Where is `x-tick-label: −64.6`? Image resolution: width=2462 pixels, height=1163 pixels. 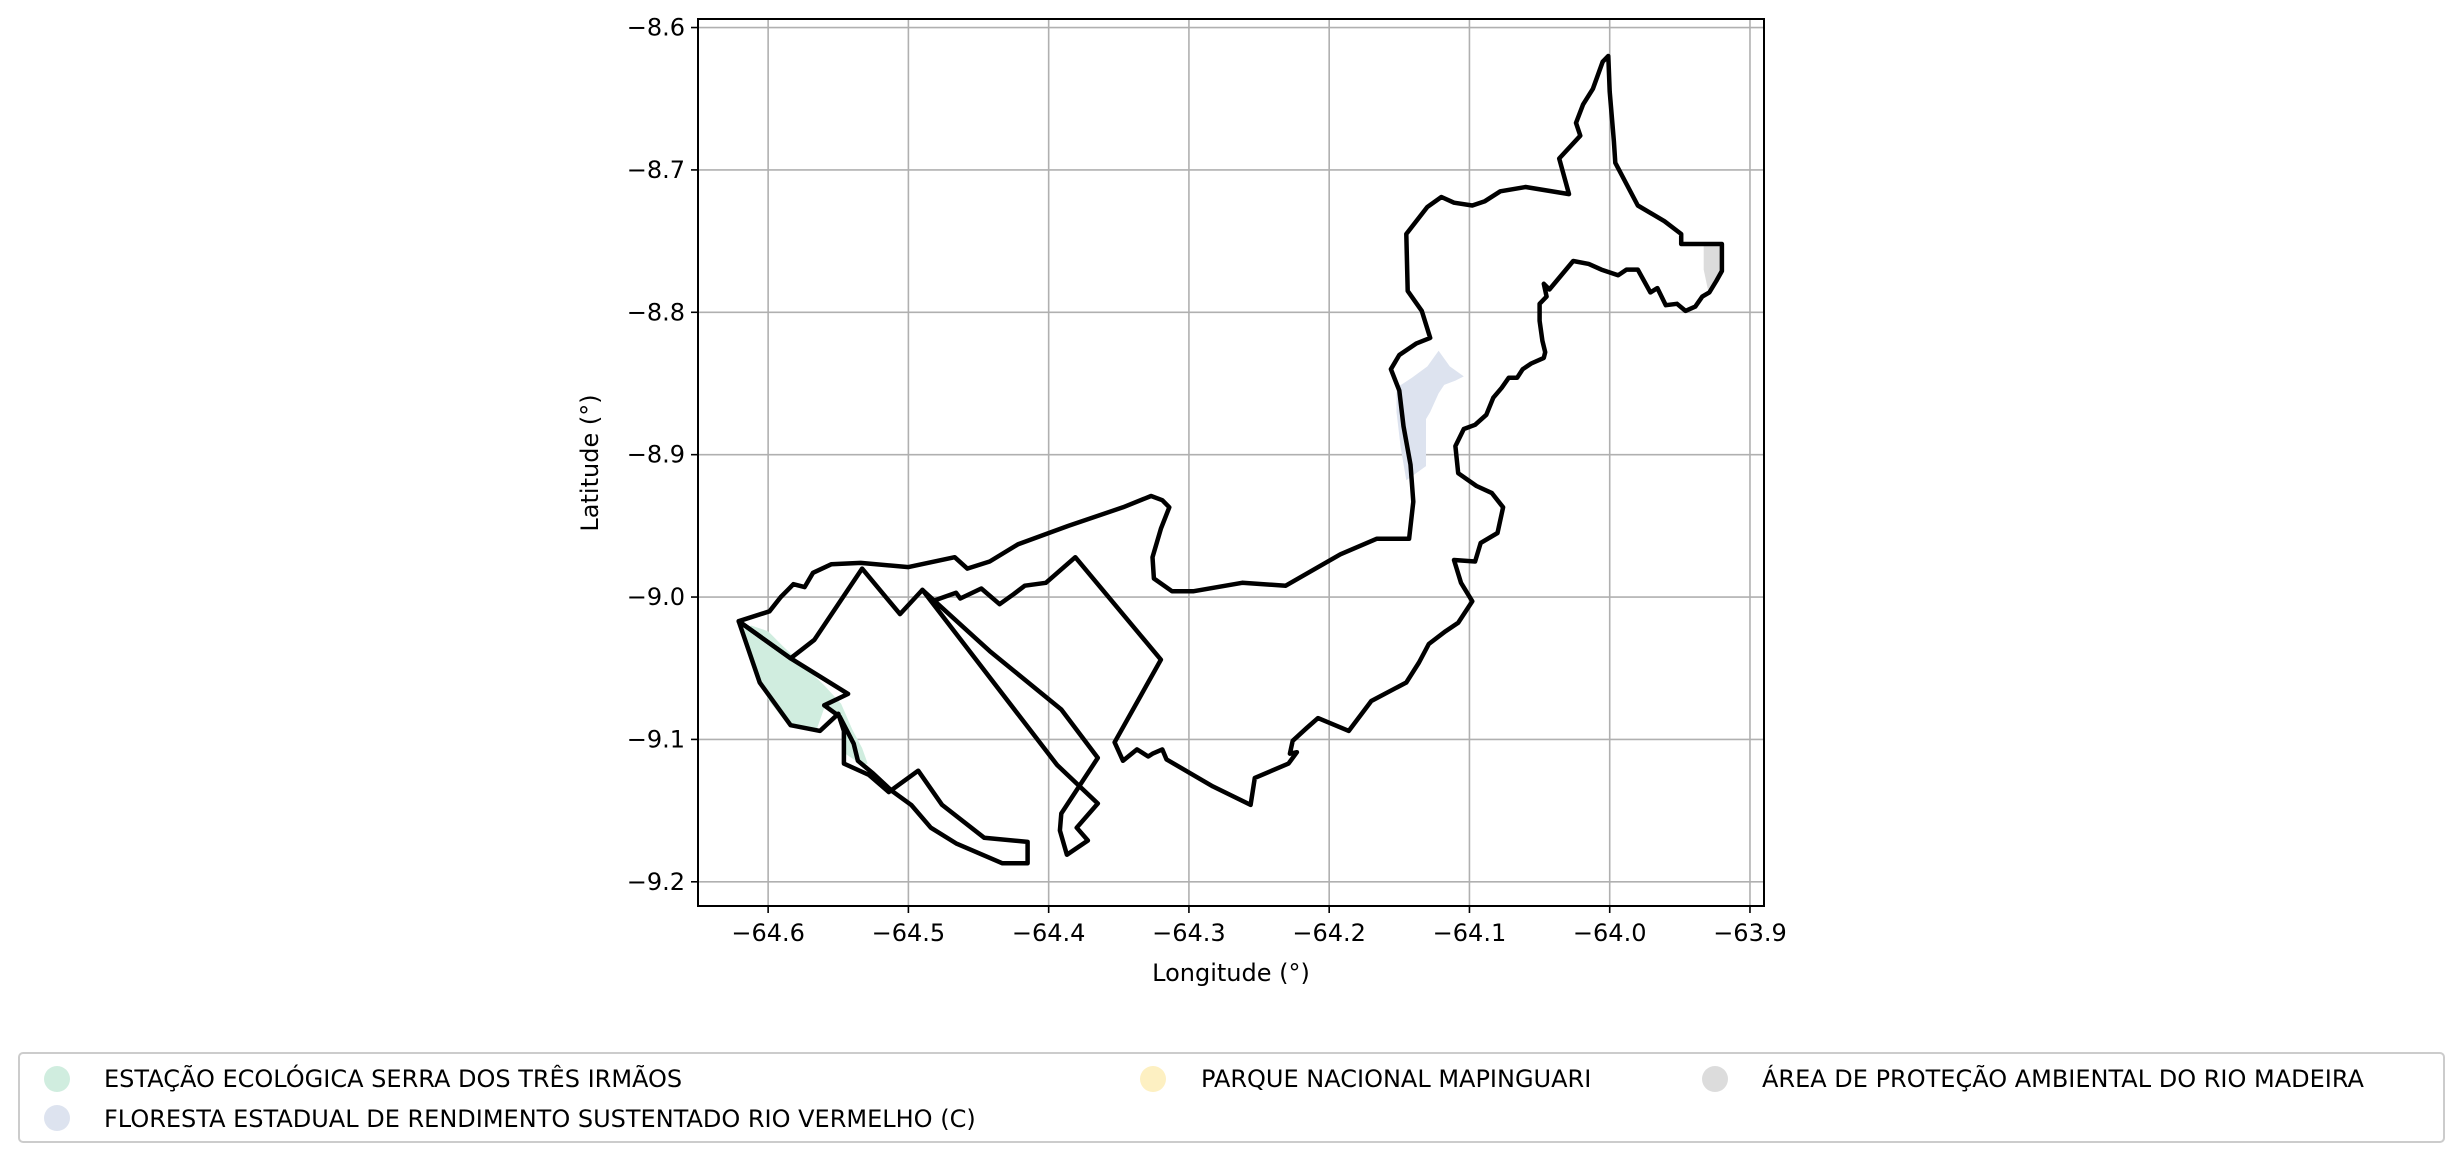
x-tick-label: −64.6 is located at coordinates (768, 933).